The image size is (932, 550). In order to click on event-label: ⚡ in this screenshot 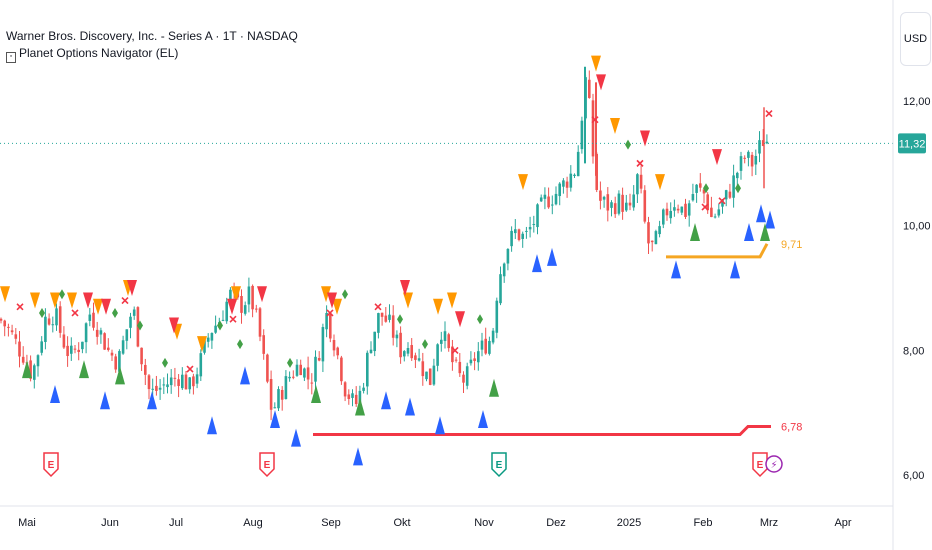, I will do `click(773, 465)`.